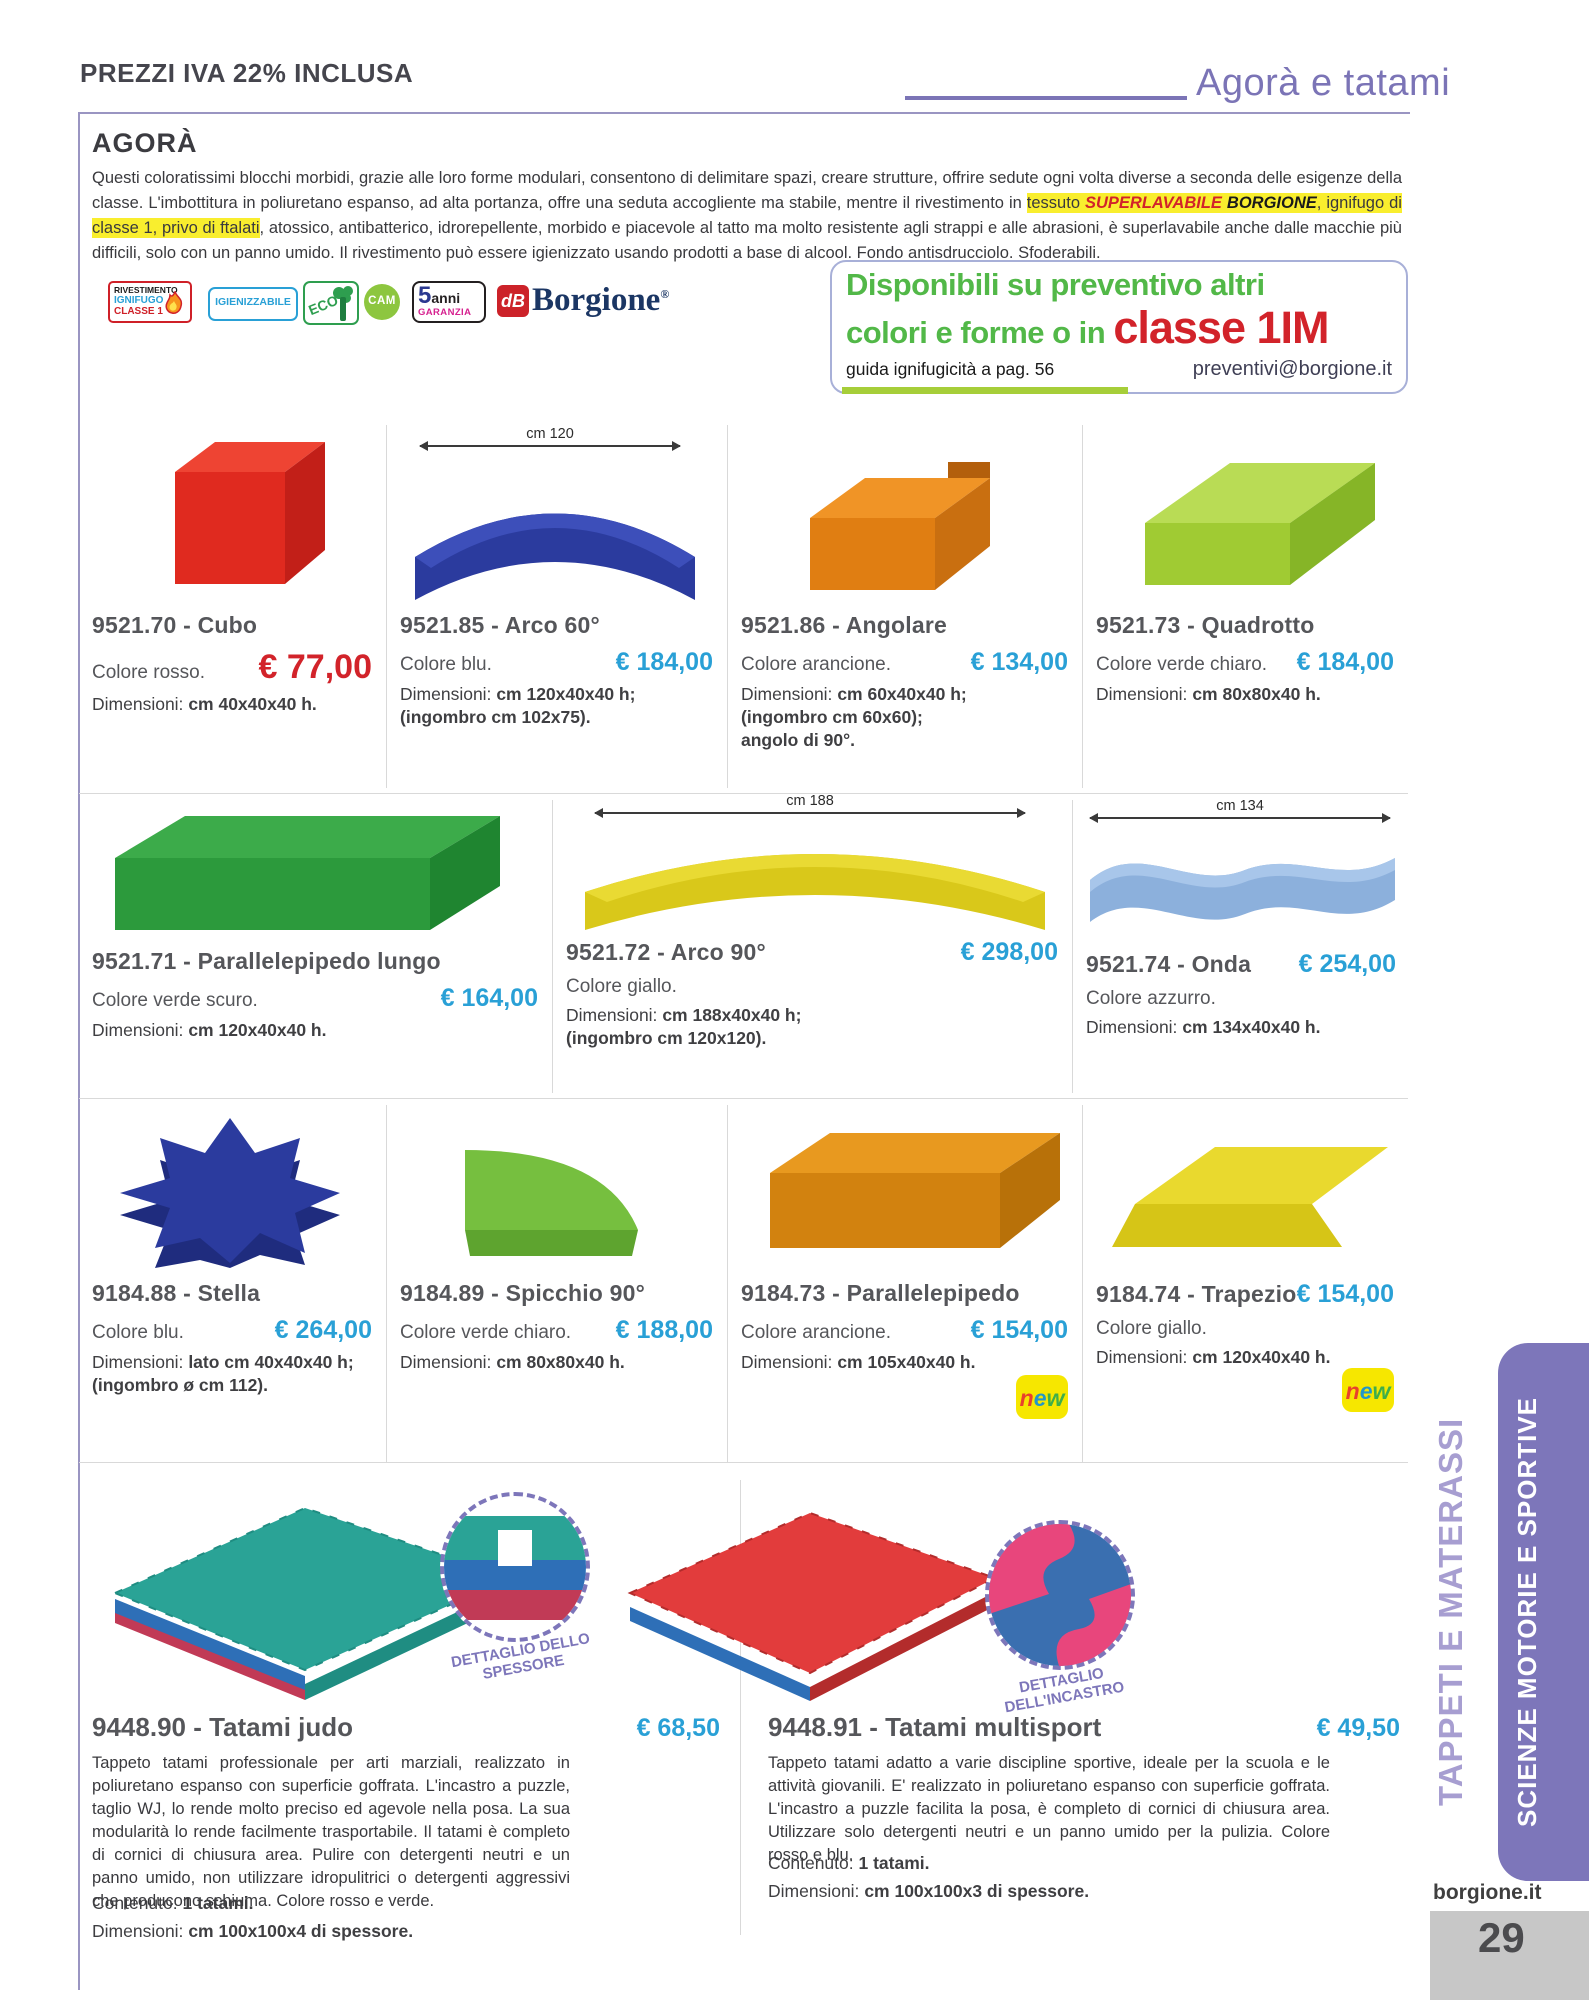 The width and height of the screenshot is (1589, 2000). Describe the element at coordinates (176, 1293) in the screenshot. I see `product-title: 9184.88 - Stella` at that location.